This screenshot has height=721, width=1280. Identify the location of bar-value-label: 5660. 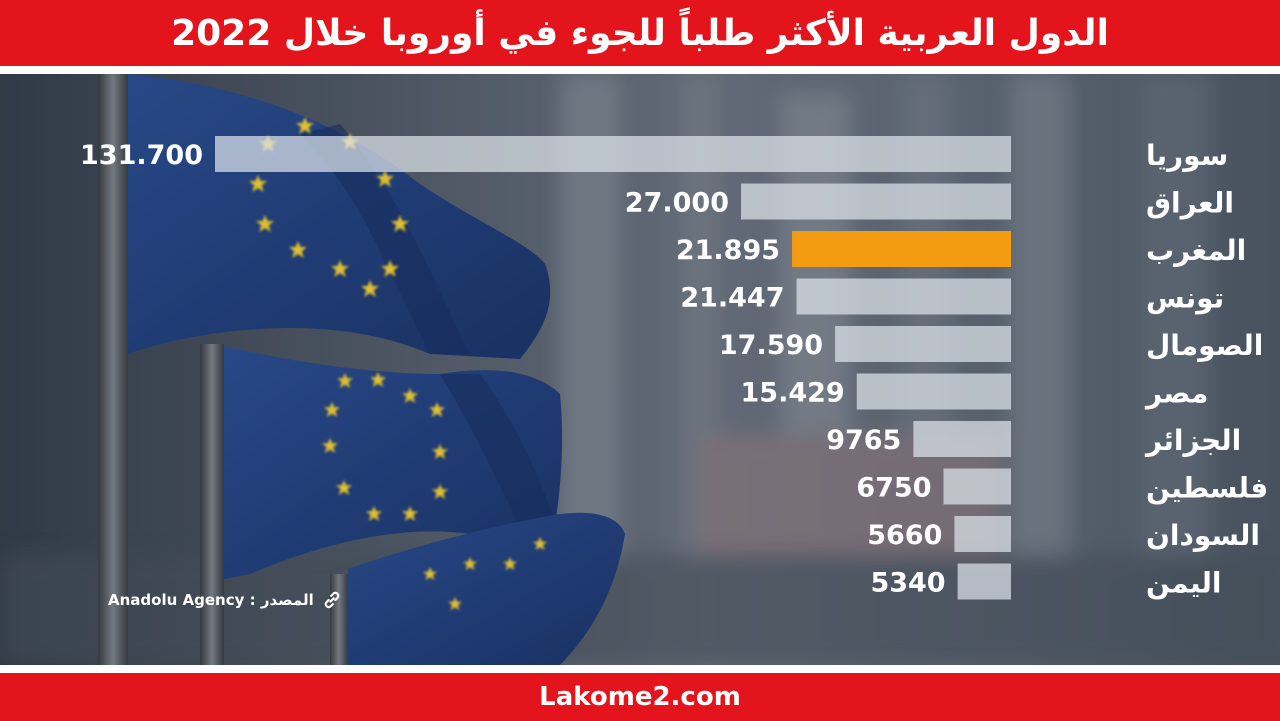
(904, 535).